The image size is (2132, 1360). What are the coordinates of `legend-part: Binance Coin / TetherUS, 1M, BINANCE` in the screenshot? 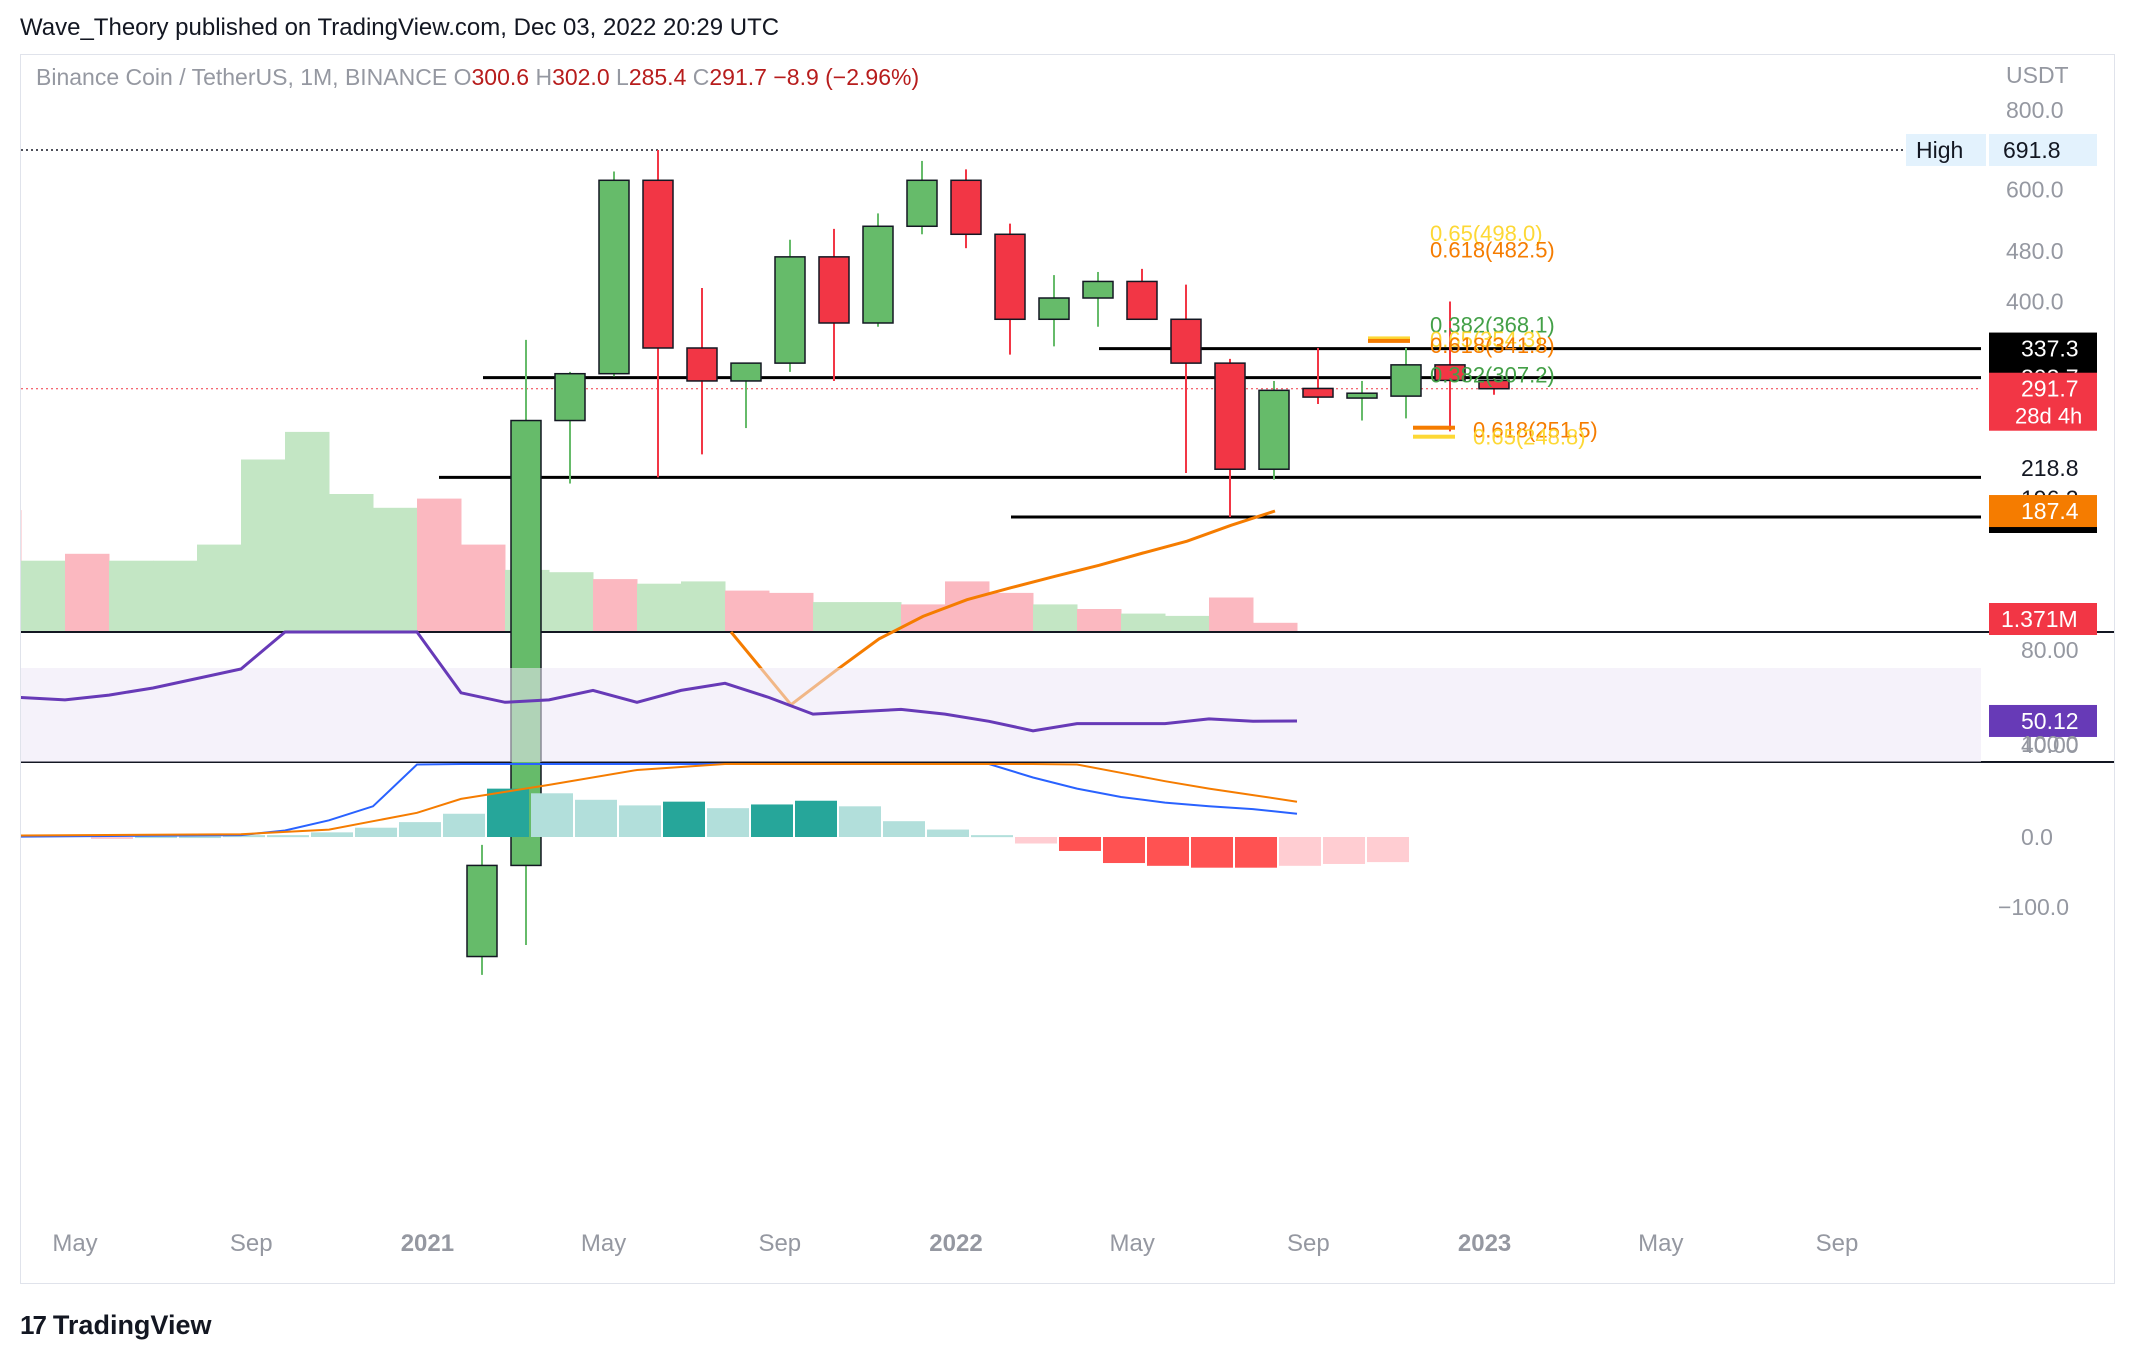 It's located at (245, 77).